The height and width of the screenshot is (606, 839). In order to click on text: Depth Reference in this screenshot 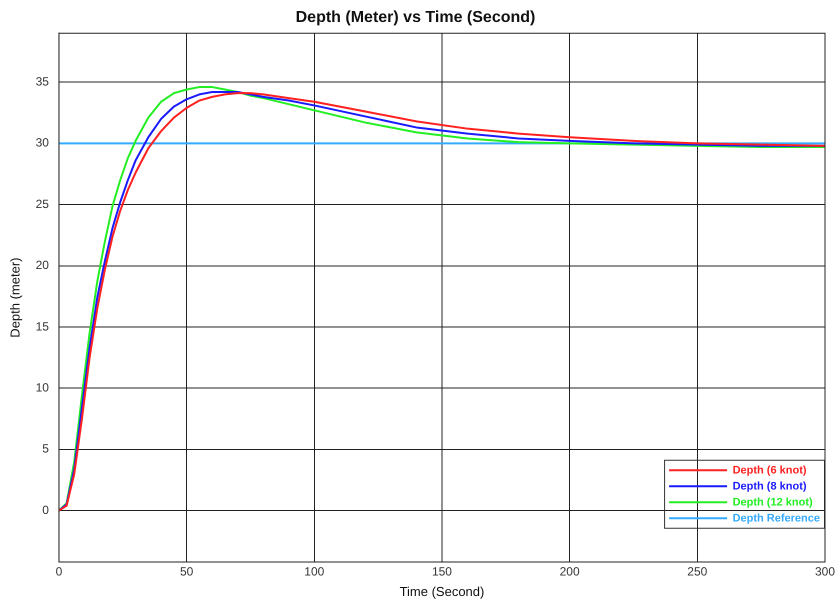, I will do `click(776, 518)`.